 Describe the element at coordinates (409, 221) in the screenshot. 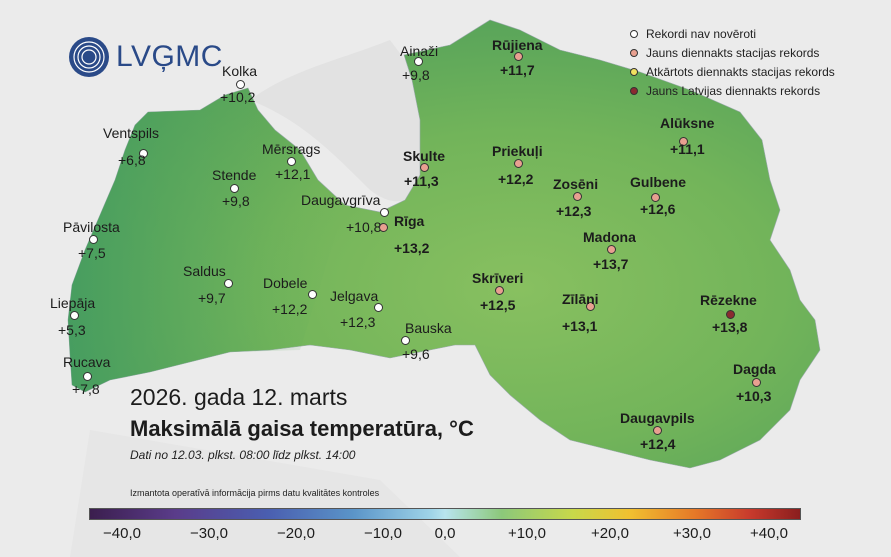

I see `station-name: Rīga` at that location.